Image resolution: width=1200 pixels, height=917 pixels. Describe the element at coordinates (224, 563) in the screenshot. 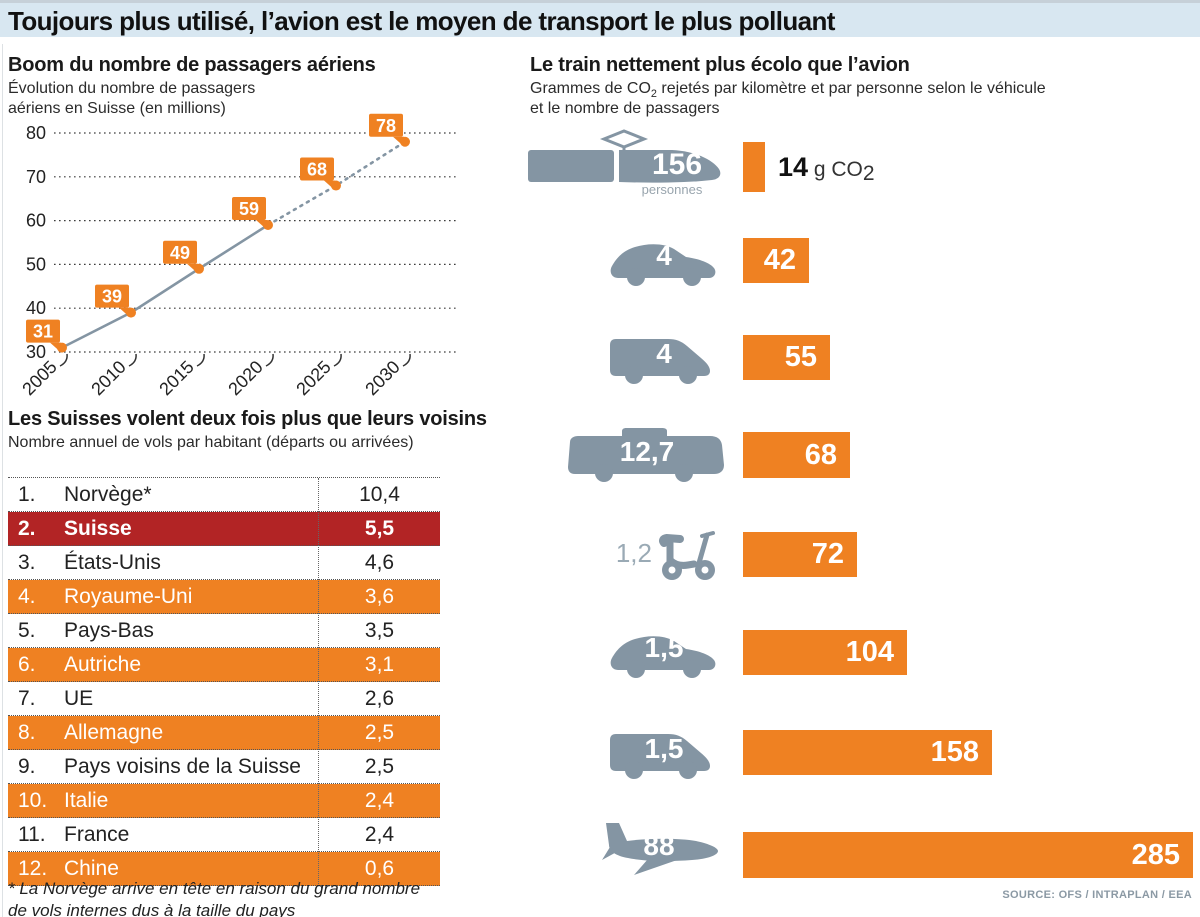

I see `table-row: 3. États-Unis 4,6` at that location.